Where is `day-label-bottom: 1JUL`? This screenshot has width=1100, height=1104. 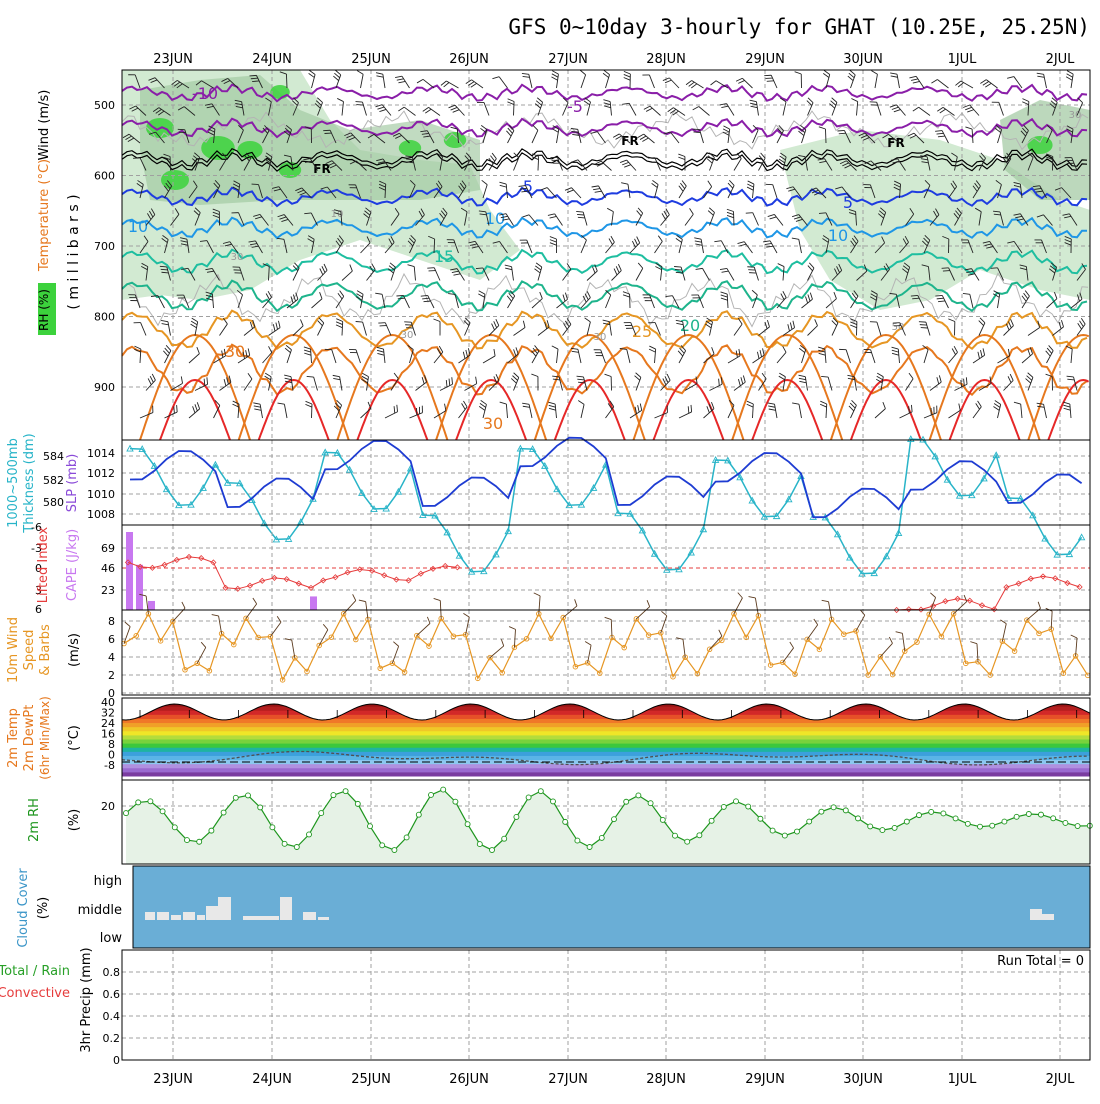
day-label-bottom: 1JUL is located at coordinates (963, 1079).